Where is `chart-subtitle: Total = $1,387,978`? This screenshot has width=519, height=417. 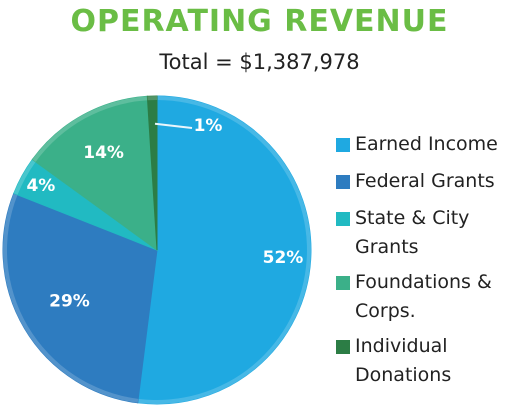
chart-subtitle: Total = $1,387,978 is located at coordinates (259, 62).